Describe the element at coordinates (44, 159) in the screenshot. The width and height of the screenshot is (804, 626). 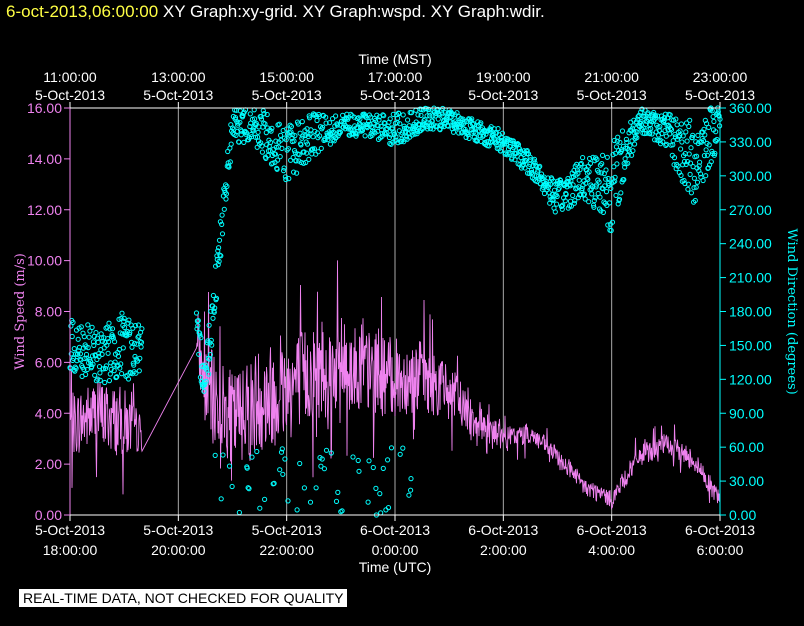
I see `left-tick-label: 14.00` at that location.